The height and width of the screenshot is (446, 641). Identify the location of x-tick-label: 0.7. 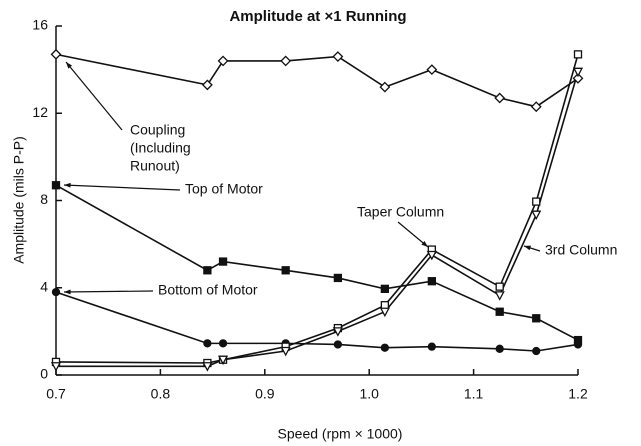
(56, 394).